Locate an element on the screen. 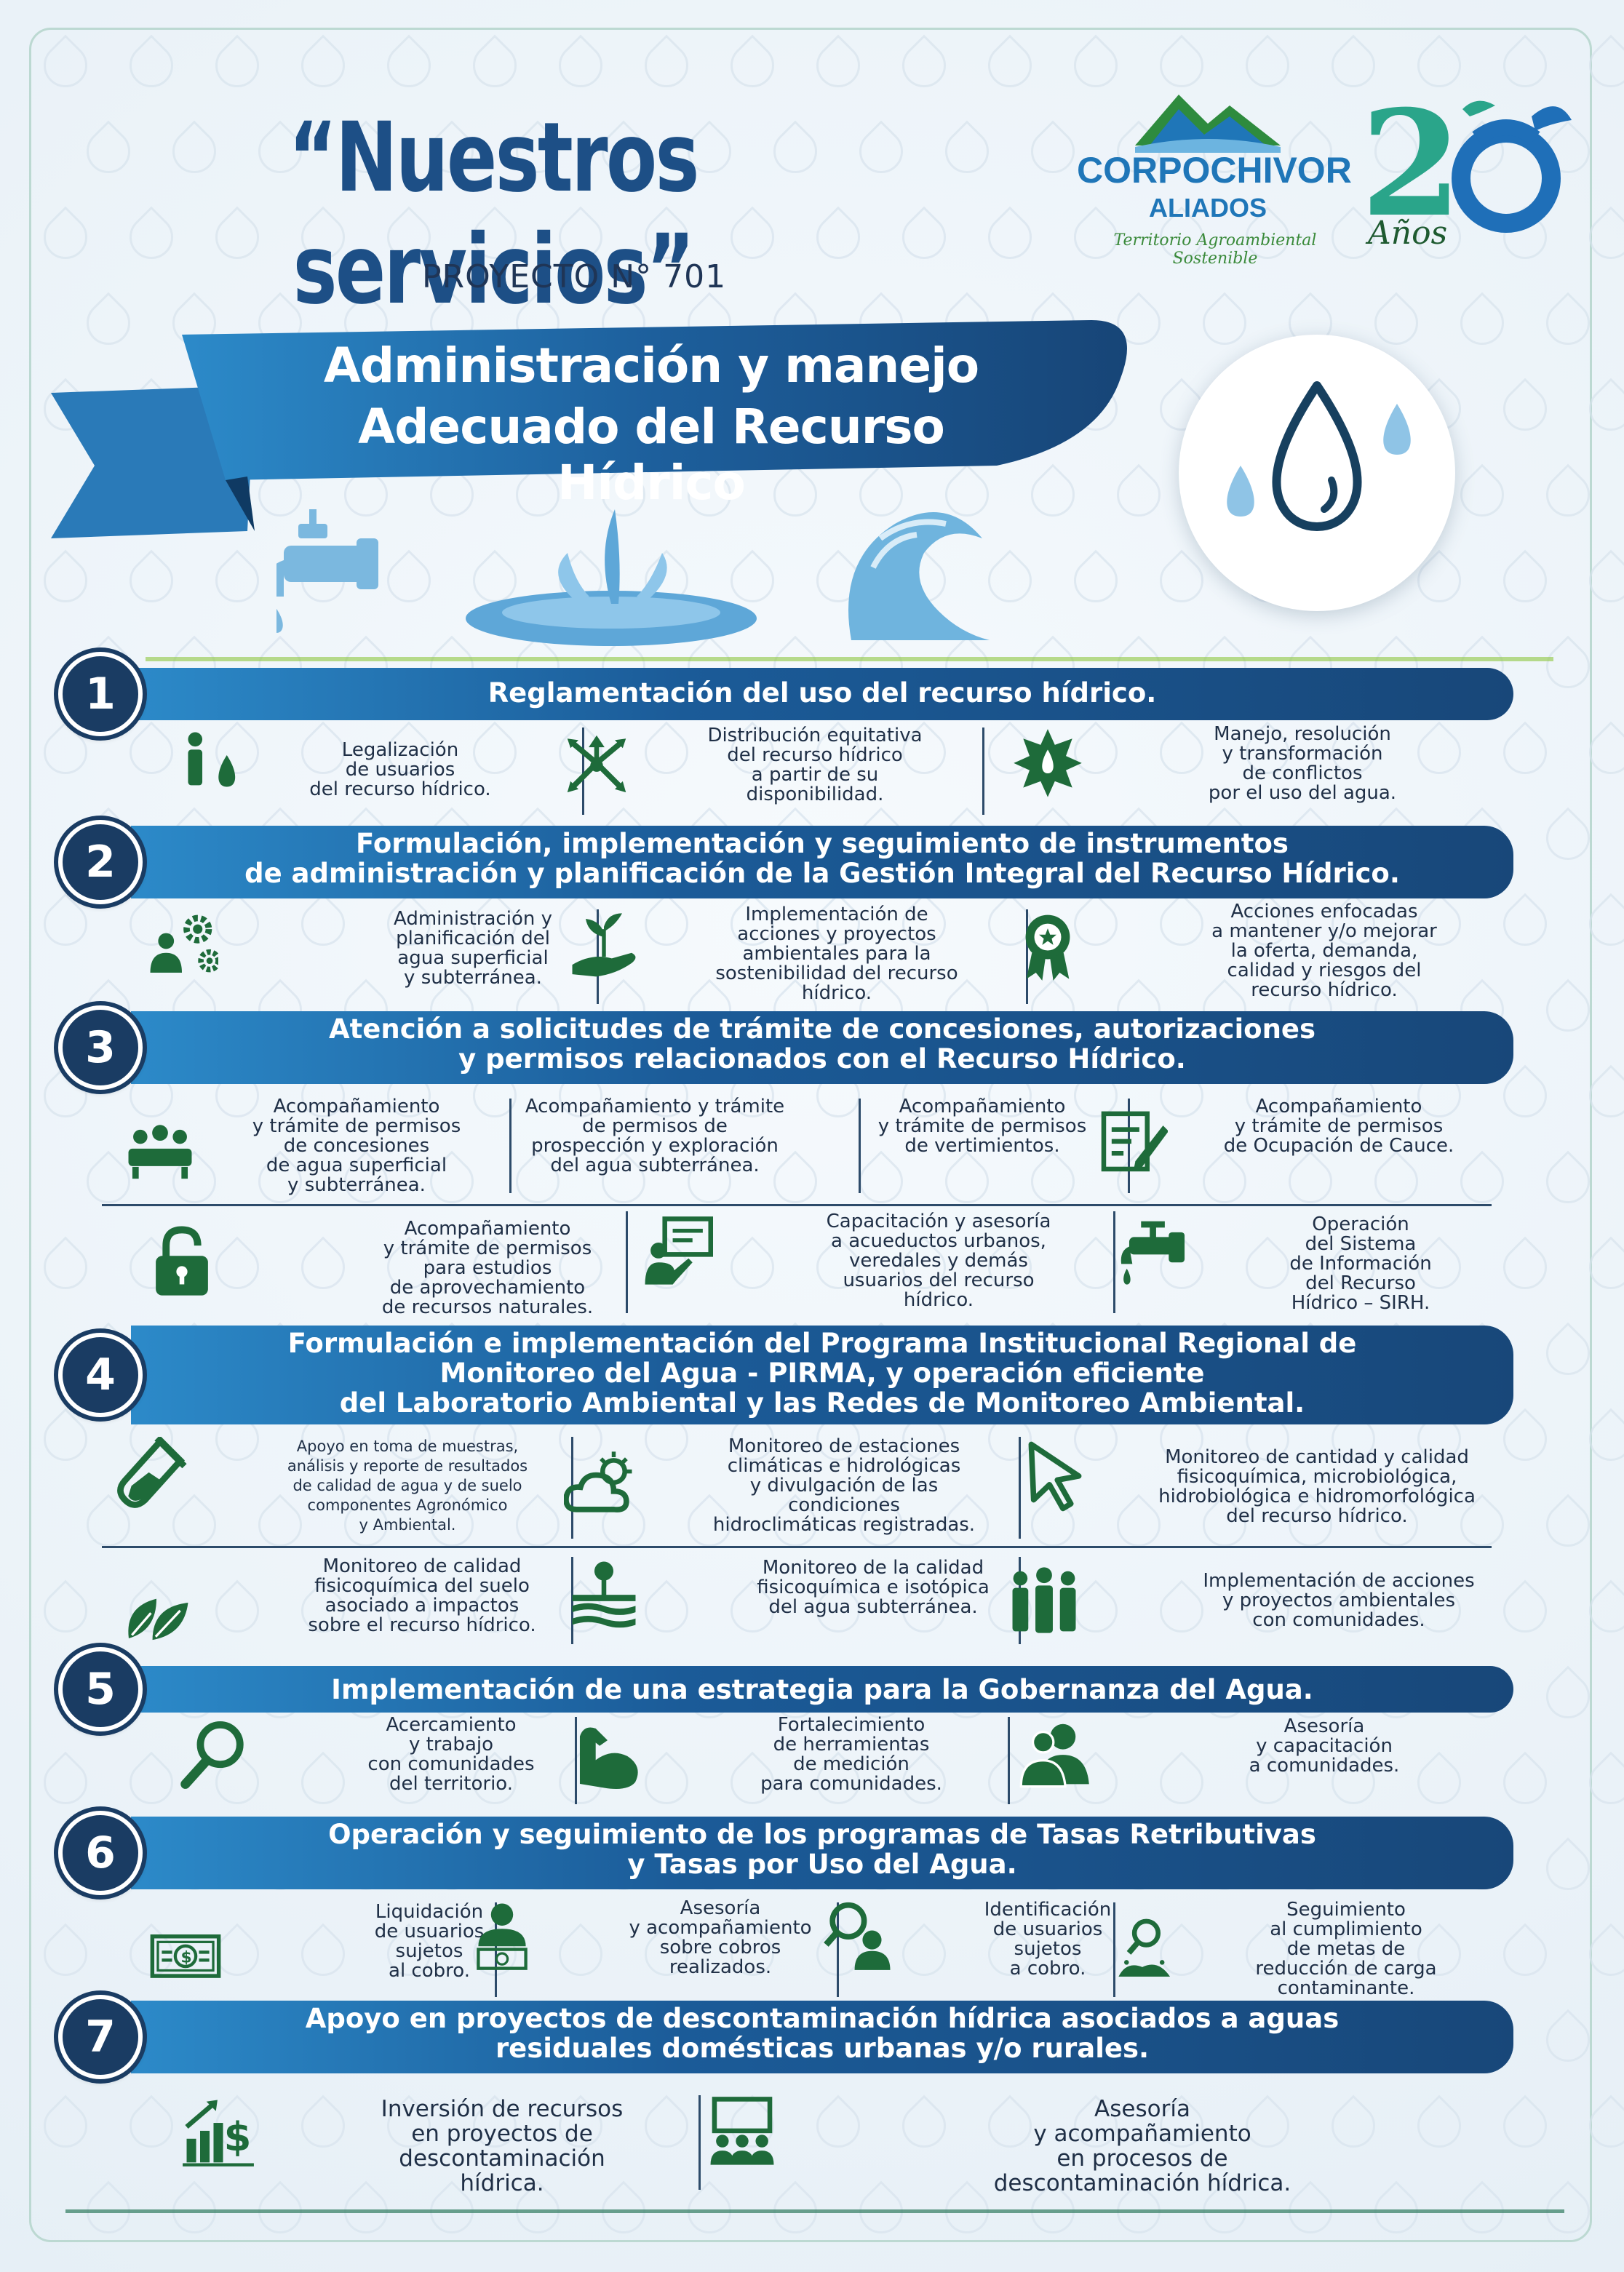 Image resolution: width=1624 pixels, height=2272 pixels. service-item-line: y Ambiental. is located at coordinates (407, 1525).